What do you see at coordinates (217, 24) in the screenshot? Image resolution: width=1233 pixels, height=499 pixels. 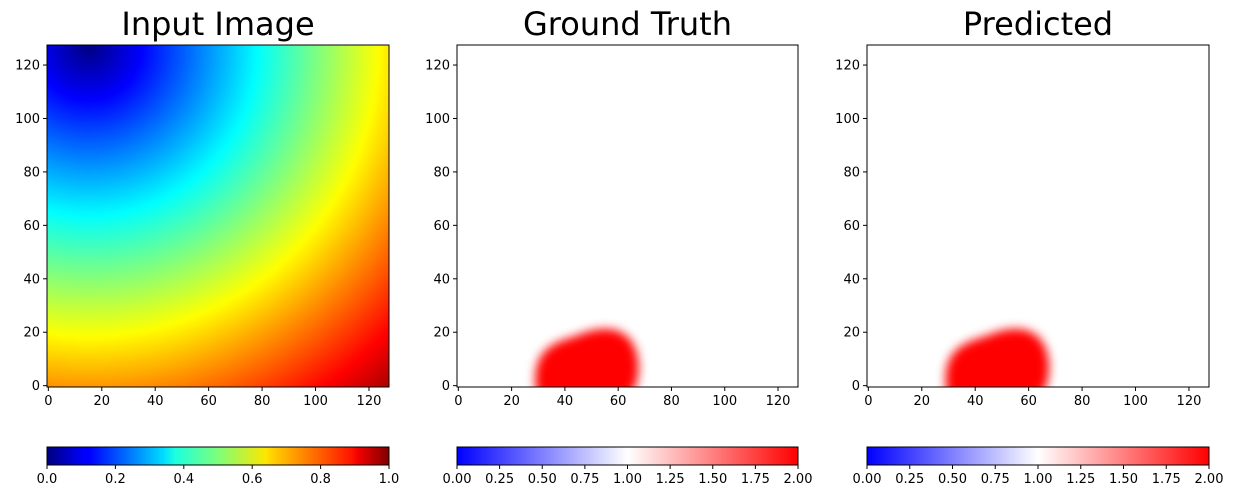 I see `panel-title: Input Image` at bounding box center [217, 24].